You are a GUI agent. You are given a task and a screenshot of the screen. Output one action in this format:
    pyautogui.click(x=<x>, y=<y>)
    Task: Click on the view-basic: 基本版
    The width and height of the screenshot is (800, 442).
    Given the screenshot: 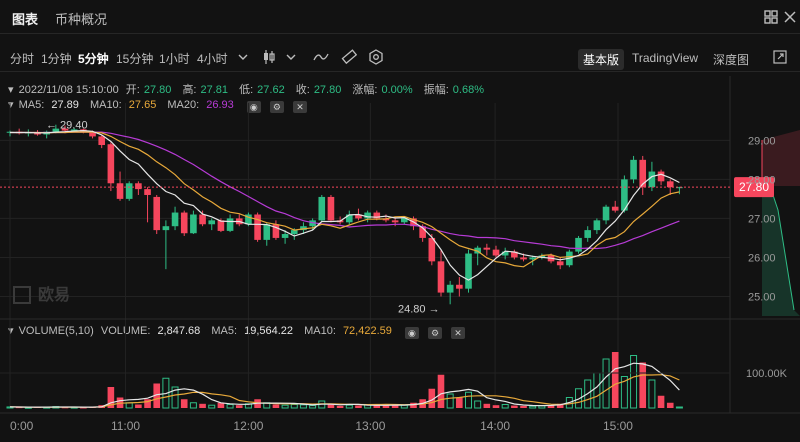 What is the action you would take?
    pyautogui.click(x=601, y=59)
    